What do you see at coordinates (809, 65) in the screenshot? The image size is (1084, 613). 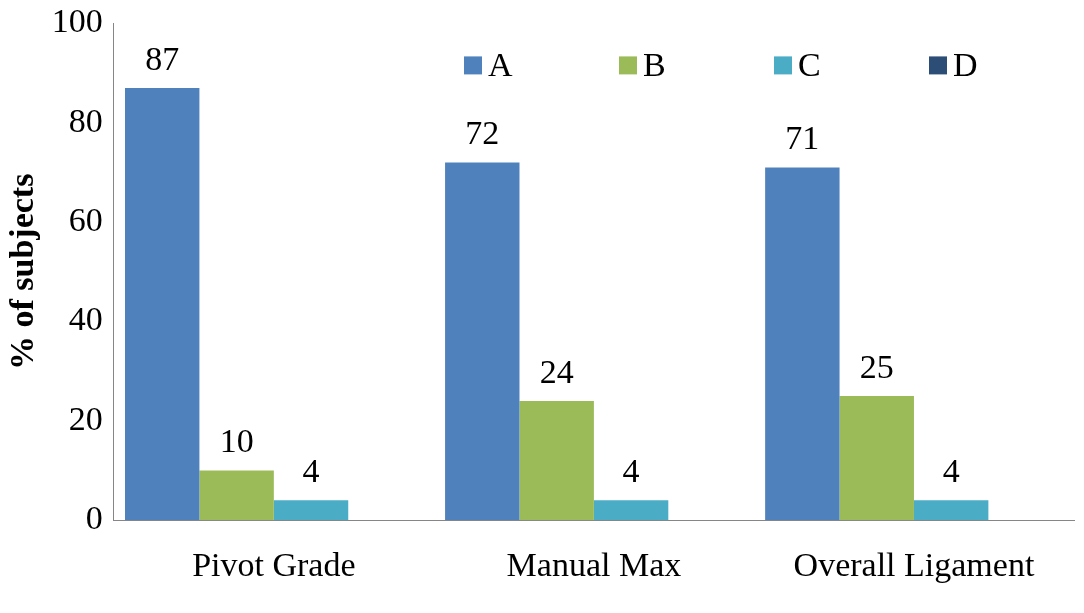 I see `legend-label: C` at bounding box center [809, 65].